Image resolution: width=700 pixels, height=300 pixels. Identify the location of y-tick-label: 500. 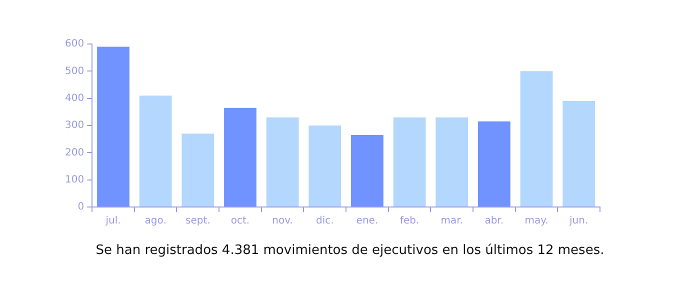
(74, 71).